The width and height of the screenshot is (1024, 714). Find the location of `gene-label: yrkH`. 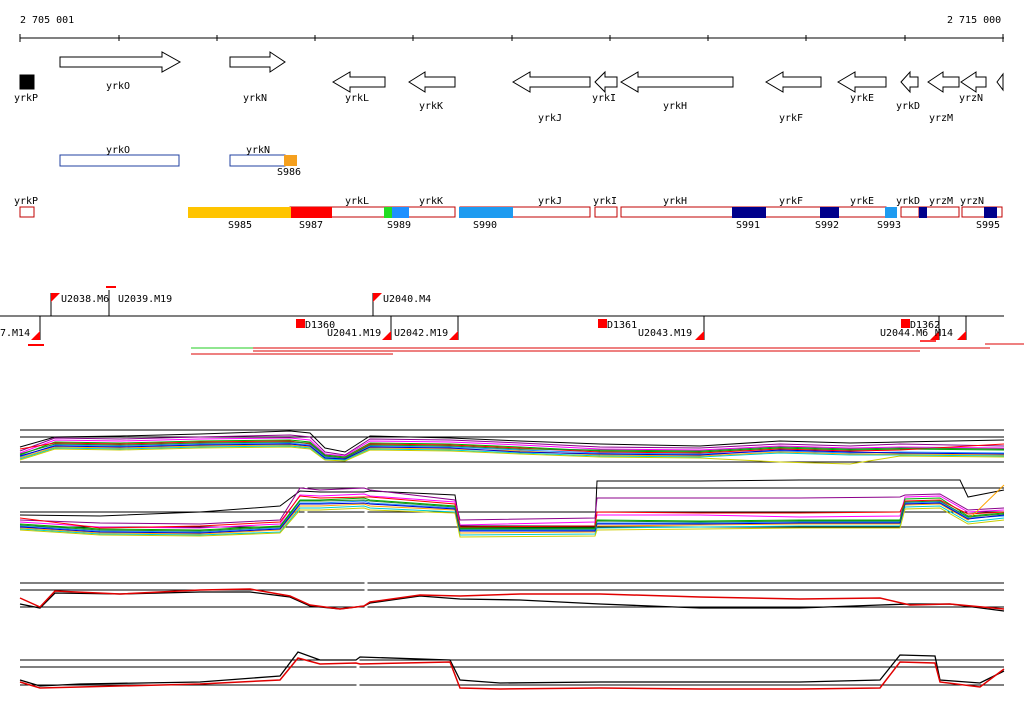

gene-label: yrkH is located at coordinates (675, 106).